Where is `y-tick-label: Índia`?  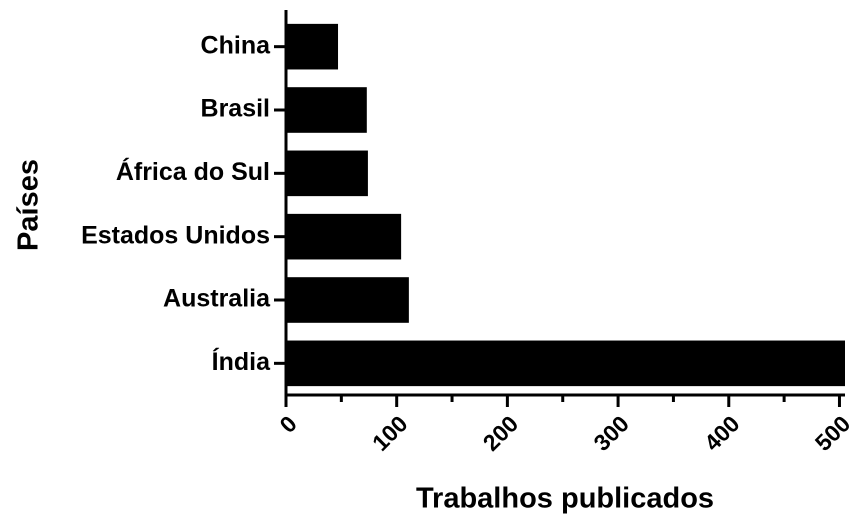 y-tick-label: Índia is located at coordinates (241, 361).